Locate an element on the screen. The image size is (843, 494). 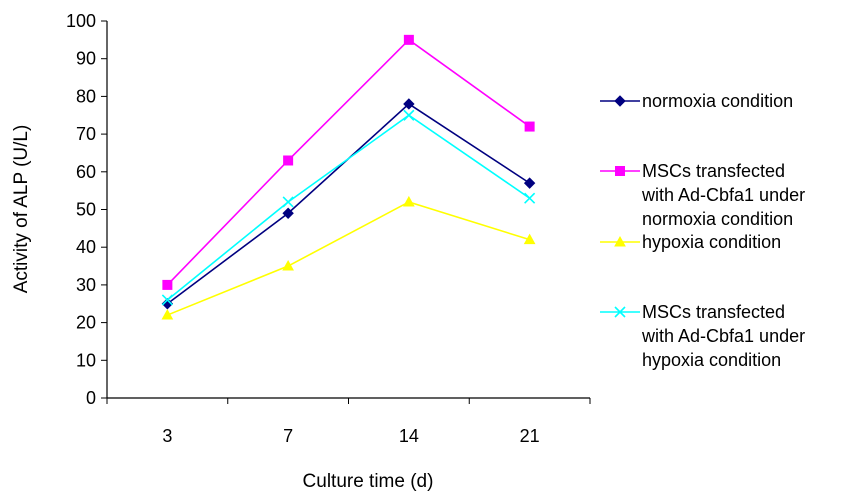
legend-item: hypoxia condition is located at coordinates (690, 242).